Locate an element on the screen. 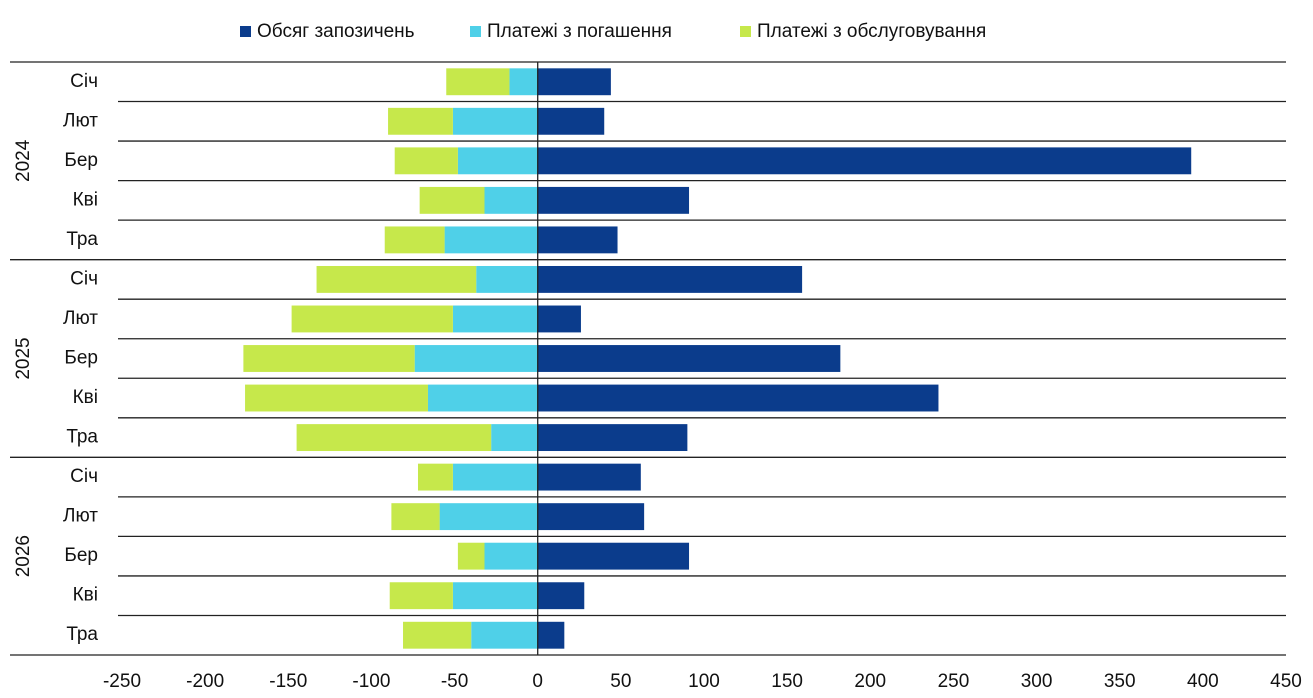  x-tick-label: 0 is located at coordinates (537, 681).